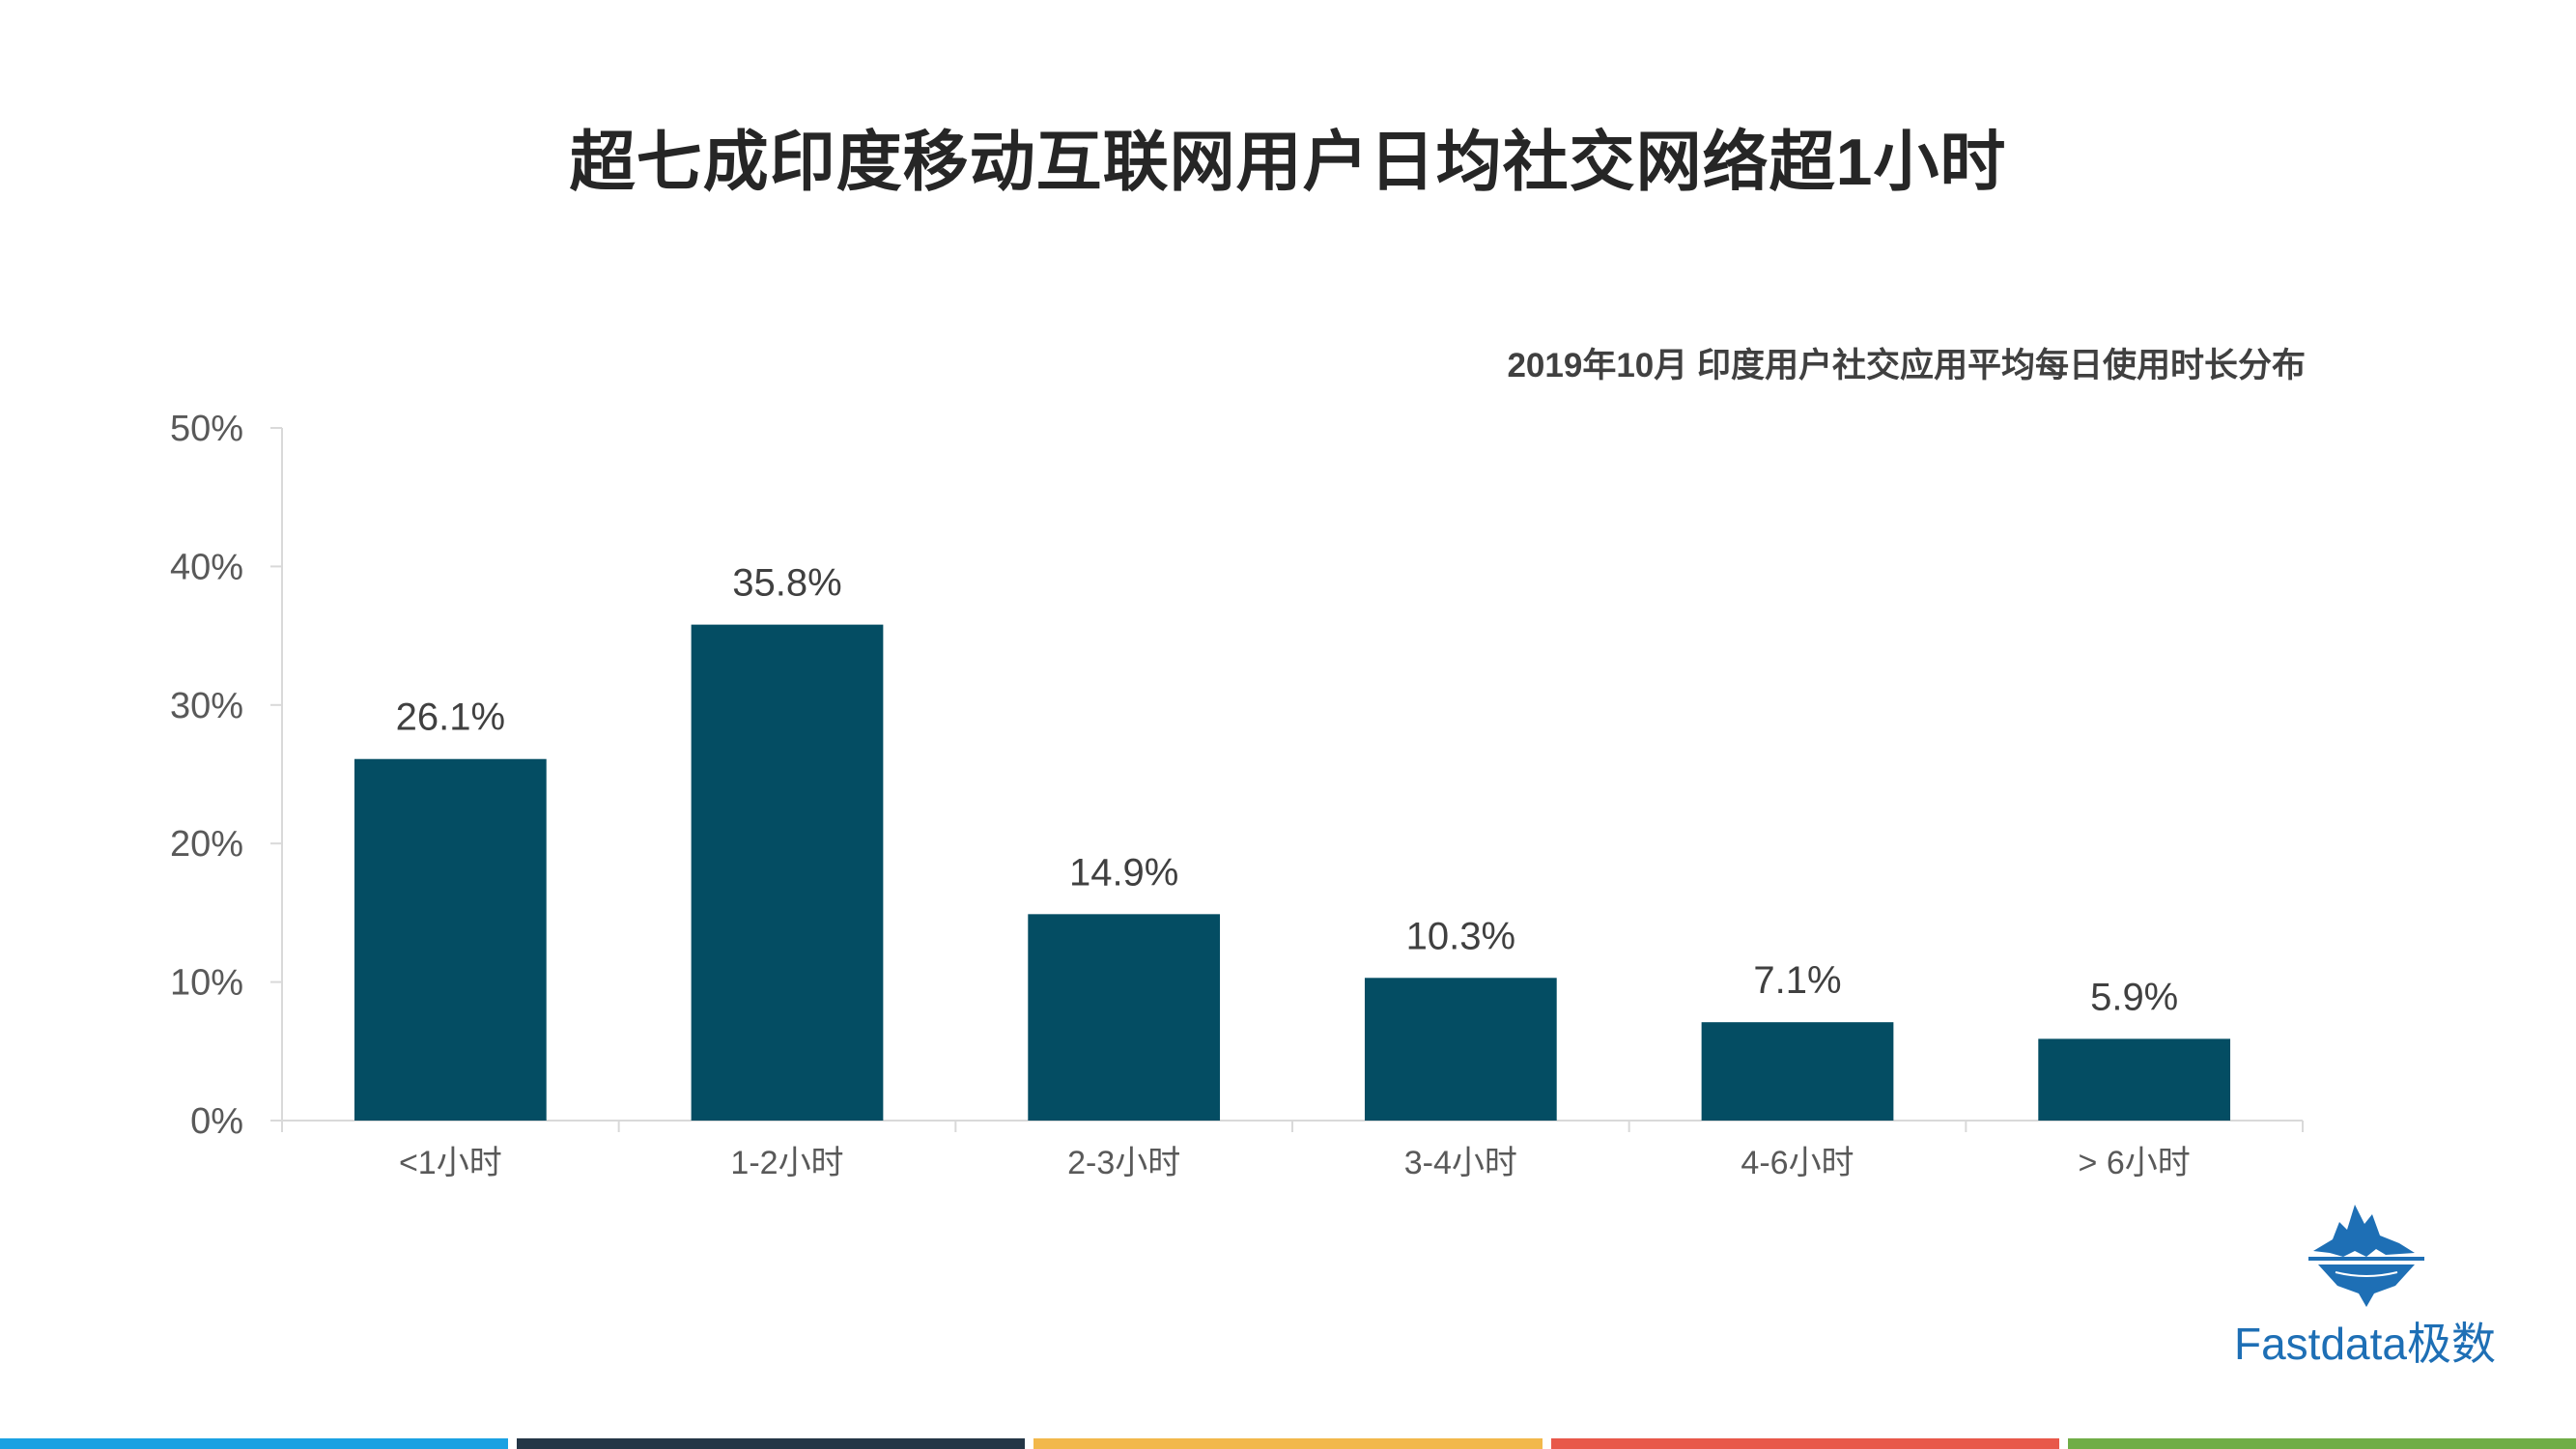  What do you see at coordinates (1906, 365) in the screenshot?
I see `chart-subtitle: 2019年10月 印度用户社交应用平均每日使用时长分布` at bounding box center [1906, 365].